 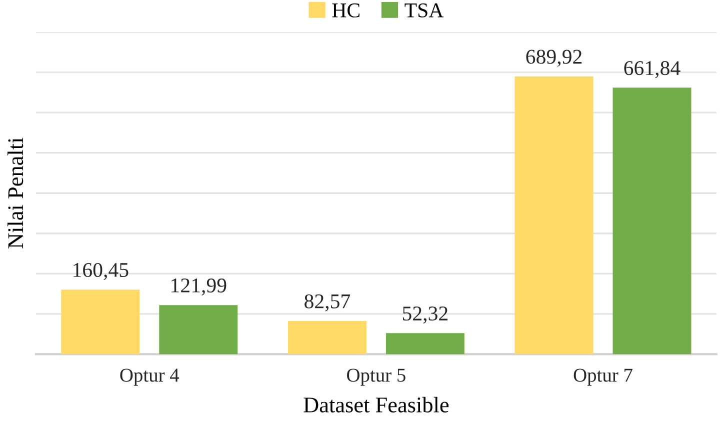 What do you see at coordinates (346, 10) in the screenshot?
I see `legend-label: HC` at bounding box center [346, 10].